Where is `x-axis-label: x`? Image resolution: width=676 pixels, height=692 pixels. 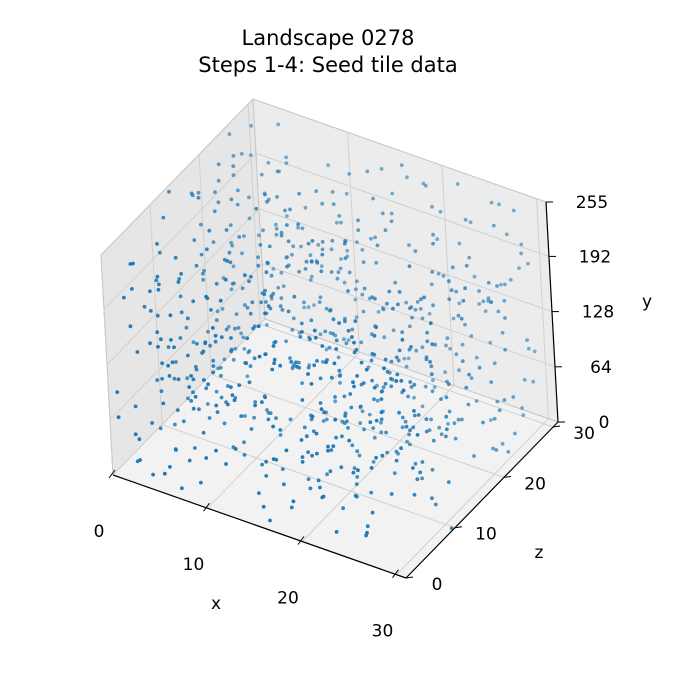 x-axis-label: x is located at coordinates (216, 604).